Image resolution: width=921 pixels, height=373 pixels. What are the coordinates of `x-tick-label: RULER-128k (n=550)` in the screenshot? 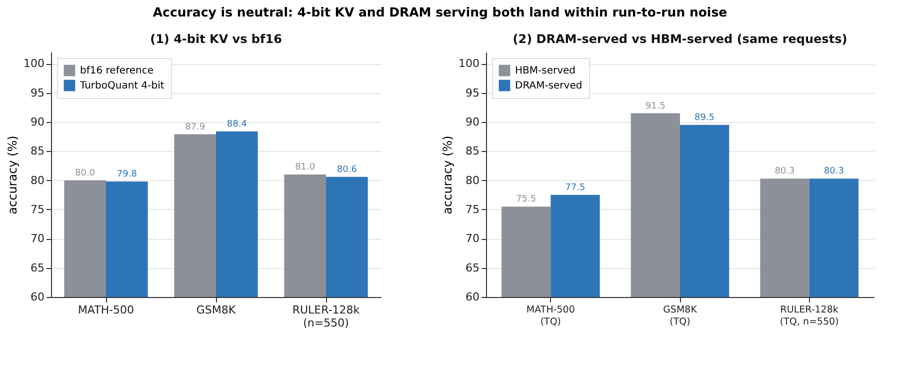 It's located at (326, 317).